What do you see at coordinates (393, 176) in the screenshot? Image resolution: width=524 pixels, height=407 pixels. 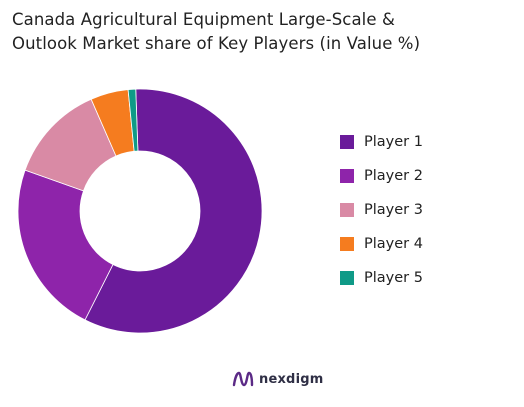 I see `legend-label-player-2: Player 2` at bounding box center [393, 176].